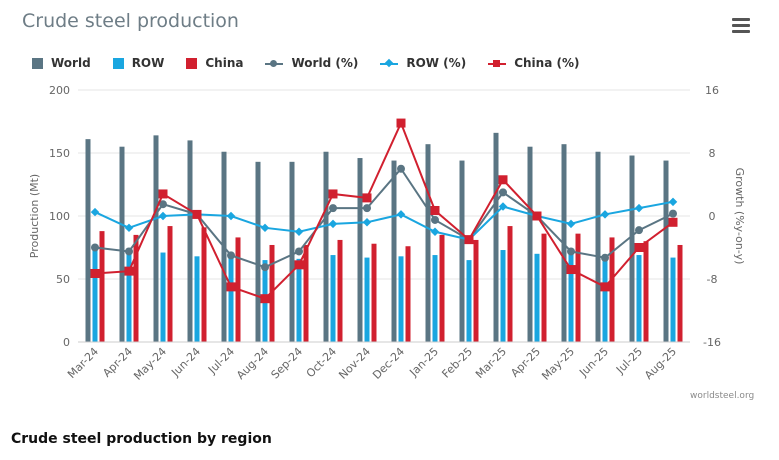 The height and width of the screenshot is (460, 779). What do you see at coordinates (138, 63) in the screenshot?
I see `legend-item-row: ROW` at bounding box center [138, 63].